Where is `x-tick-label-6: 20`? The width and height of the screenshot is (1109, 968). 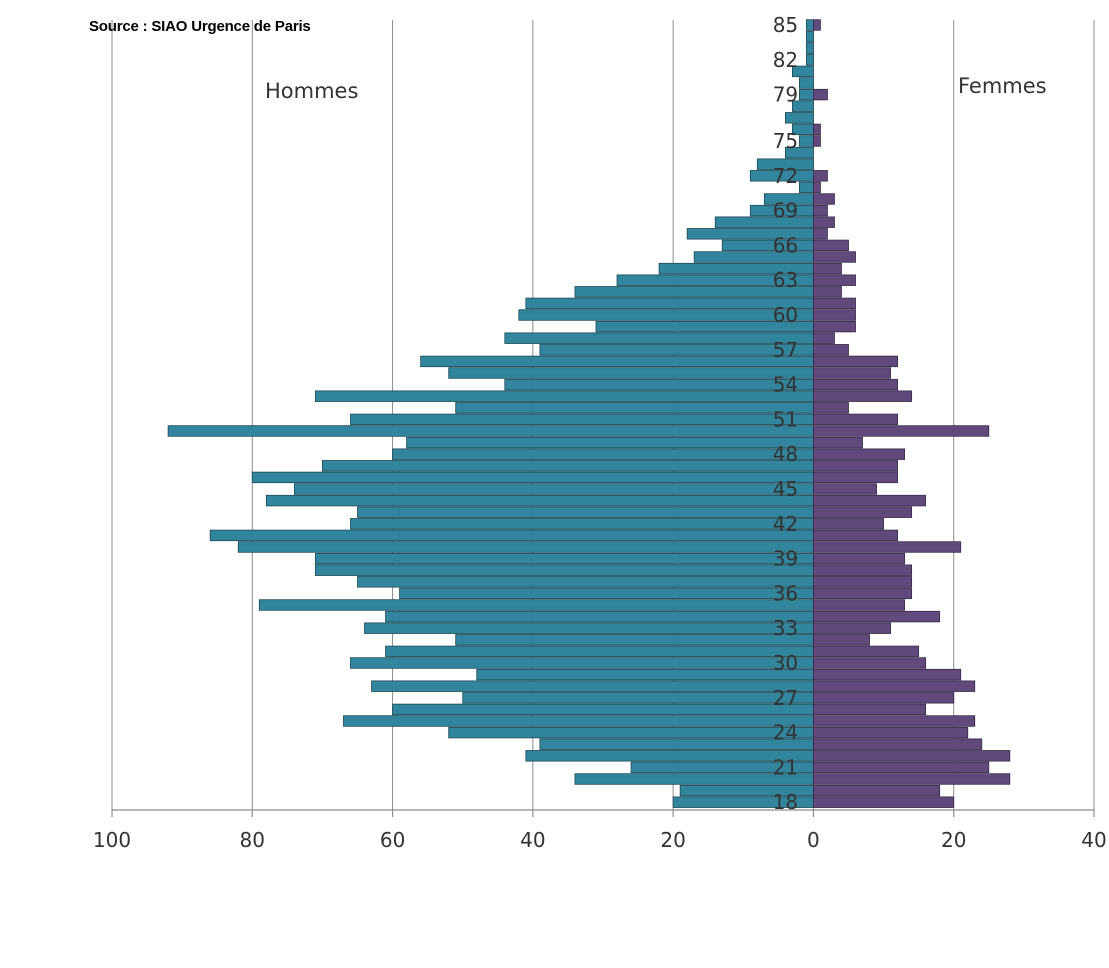 x-tick-label-6: 20 is located at coordinates (953, 840).